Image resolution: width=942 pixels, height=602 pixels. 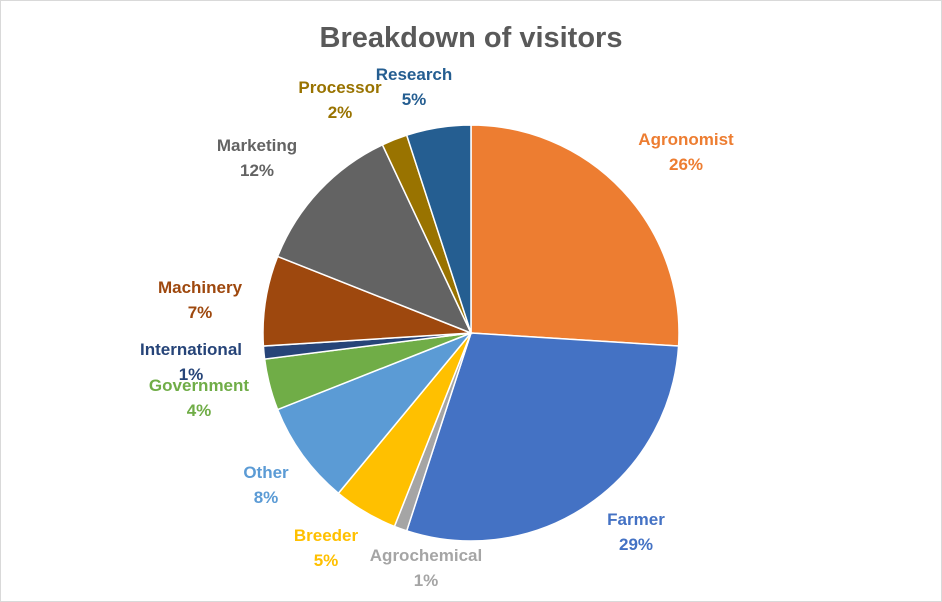 What do you see at coordinates (199, 385) in the screenshot?
I see `slice-label-government: Government` at bounding box center [199, 385].